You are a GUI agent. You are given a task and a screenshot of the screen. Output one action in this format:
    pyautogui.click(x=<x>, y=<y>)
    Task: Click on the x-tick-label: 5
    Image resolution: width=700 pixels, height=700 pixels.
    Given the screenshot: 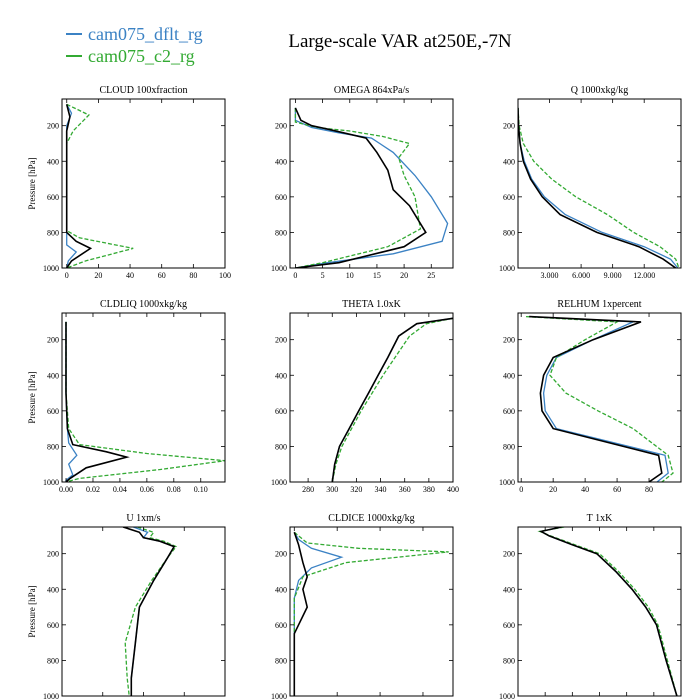 What is the action you would take?
    pyautogui.click(x=323, y=275)
    